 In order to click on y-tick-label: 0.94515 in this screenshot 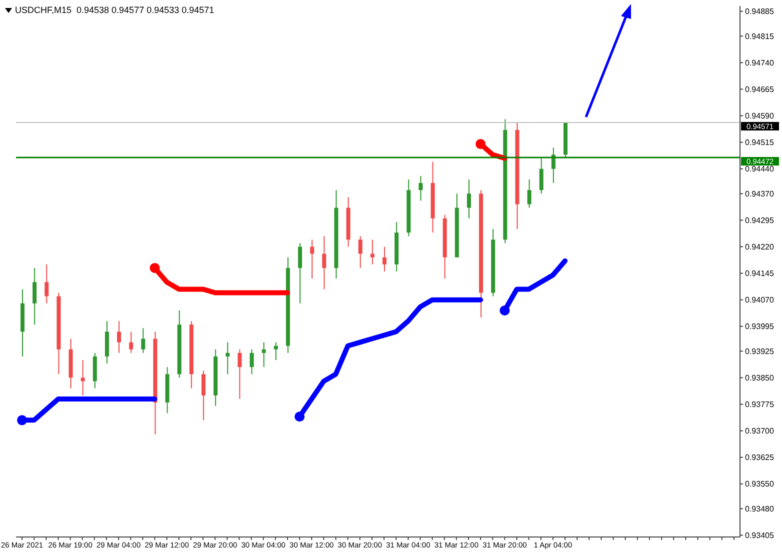, I will do `click(759, 143)`.